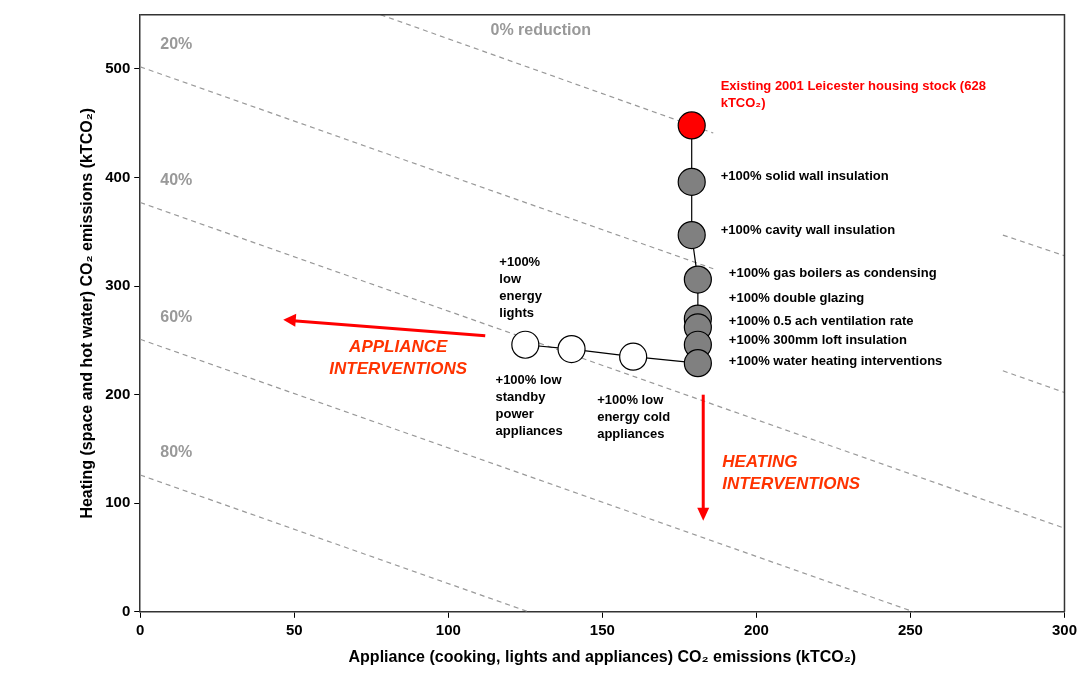 This screenshot has width=1081, height=687. I want to click on x-tick-label: 50, so click(294, 629).